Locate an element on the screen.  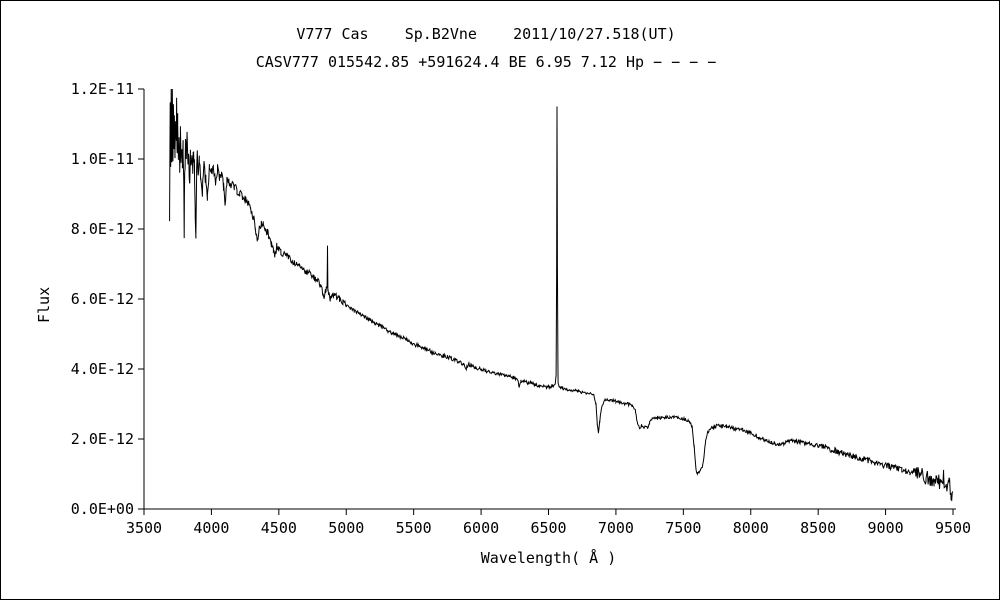
x-tick-label: 4500 is located at coordinates (279, 528).